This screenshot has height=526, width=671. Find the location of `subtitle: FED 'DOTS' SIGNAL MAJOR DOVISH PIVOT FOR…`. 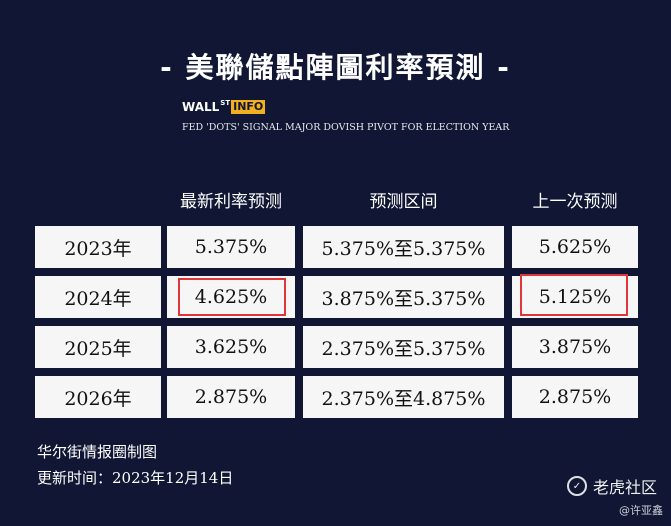

subtitle: FED 'DOTS' SIGNAL MAJOR DOVISH PIVOT FOR… is located at coordinates (346, 127).